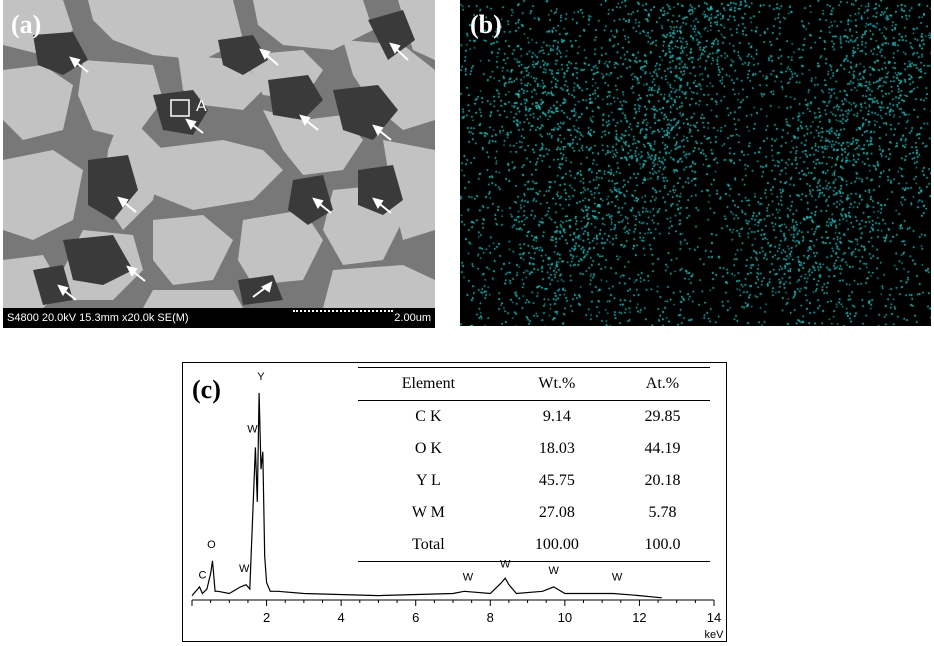 This screenshot has width=934, height=646. Describe the element at coordinates (534, 384) in the screenshot. I see `table-header-row: Element Wt.% At.%` at that location.